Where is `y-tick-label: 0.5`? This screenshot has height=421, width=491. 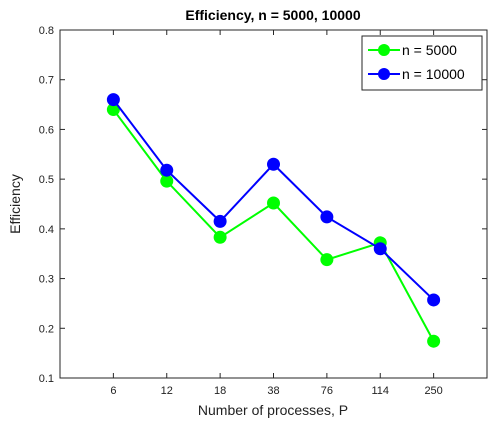
y-tick-label: 0.5 is located at coordinates (46, 180).